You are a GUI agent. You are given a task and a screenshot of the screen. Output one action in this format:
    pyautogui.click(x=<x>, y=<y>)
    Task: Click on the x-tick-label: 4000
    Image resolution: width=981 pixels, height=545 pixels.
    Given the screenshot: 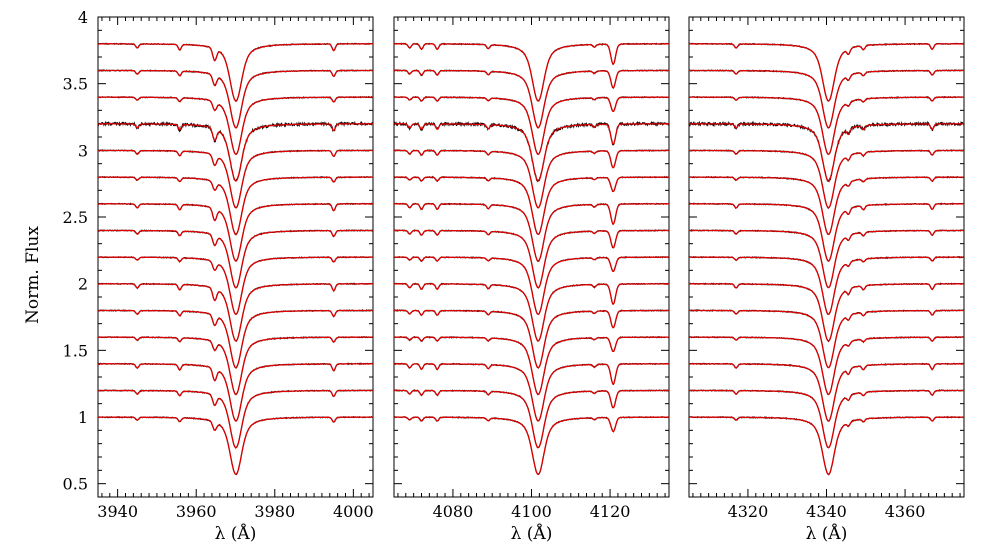 What is the action you would take?
    pyautogui.click(x=353, y=511)
    